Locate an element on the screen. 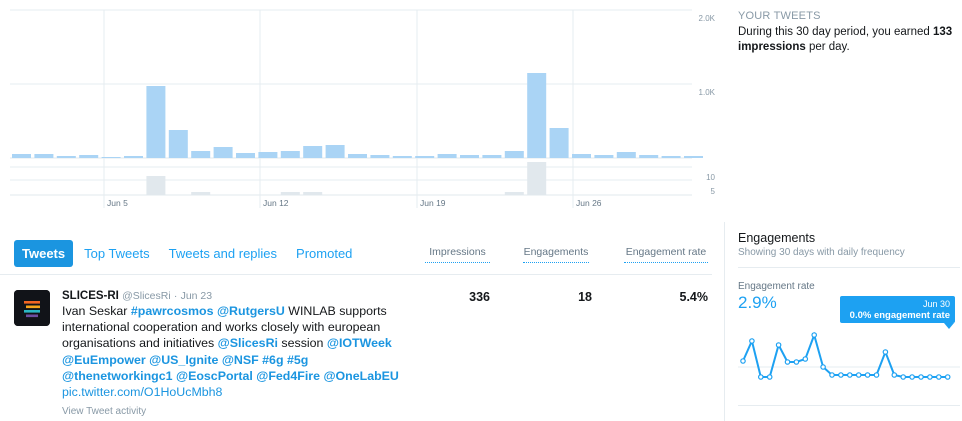 The width and height of the screenshot is (962, 421). column-headers: Impressions Engagements Engagement rate is located at coordinates (565, 256).